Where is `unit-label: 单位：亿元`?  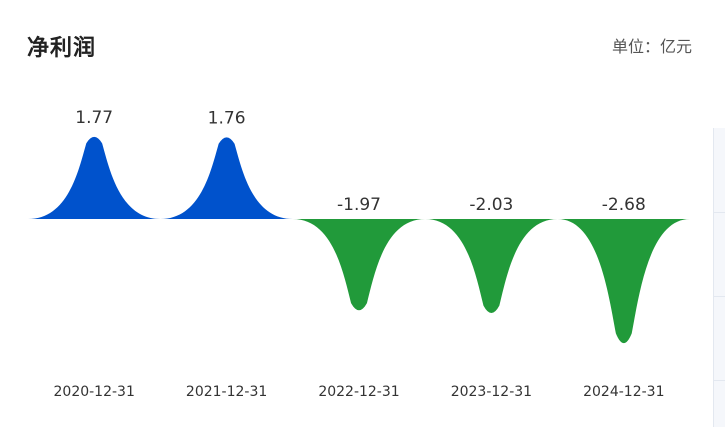 unit-label: 单位：亿元 is located at coordinates (651, 46).